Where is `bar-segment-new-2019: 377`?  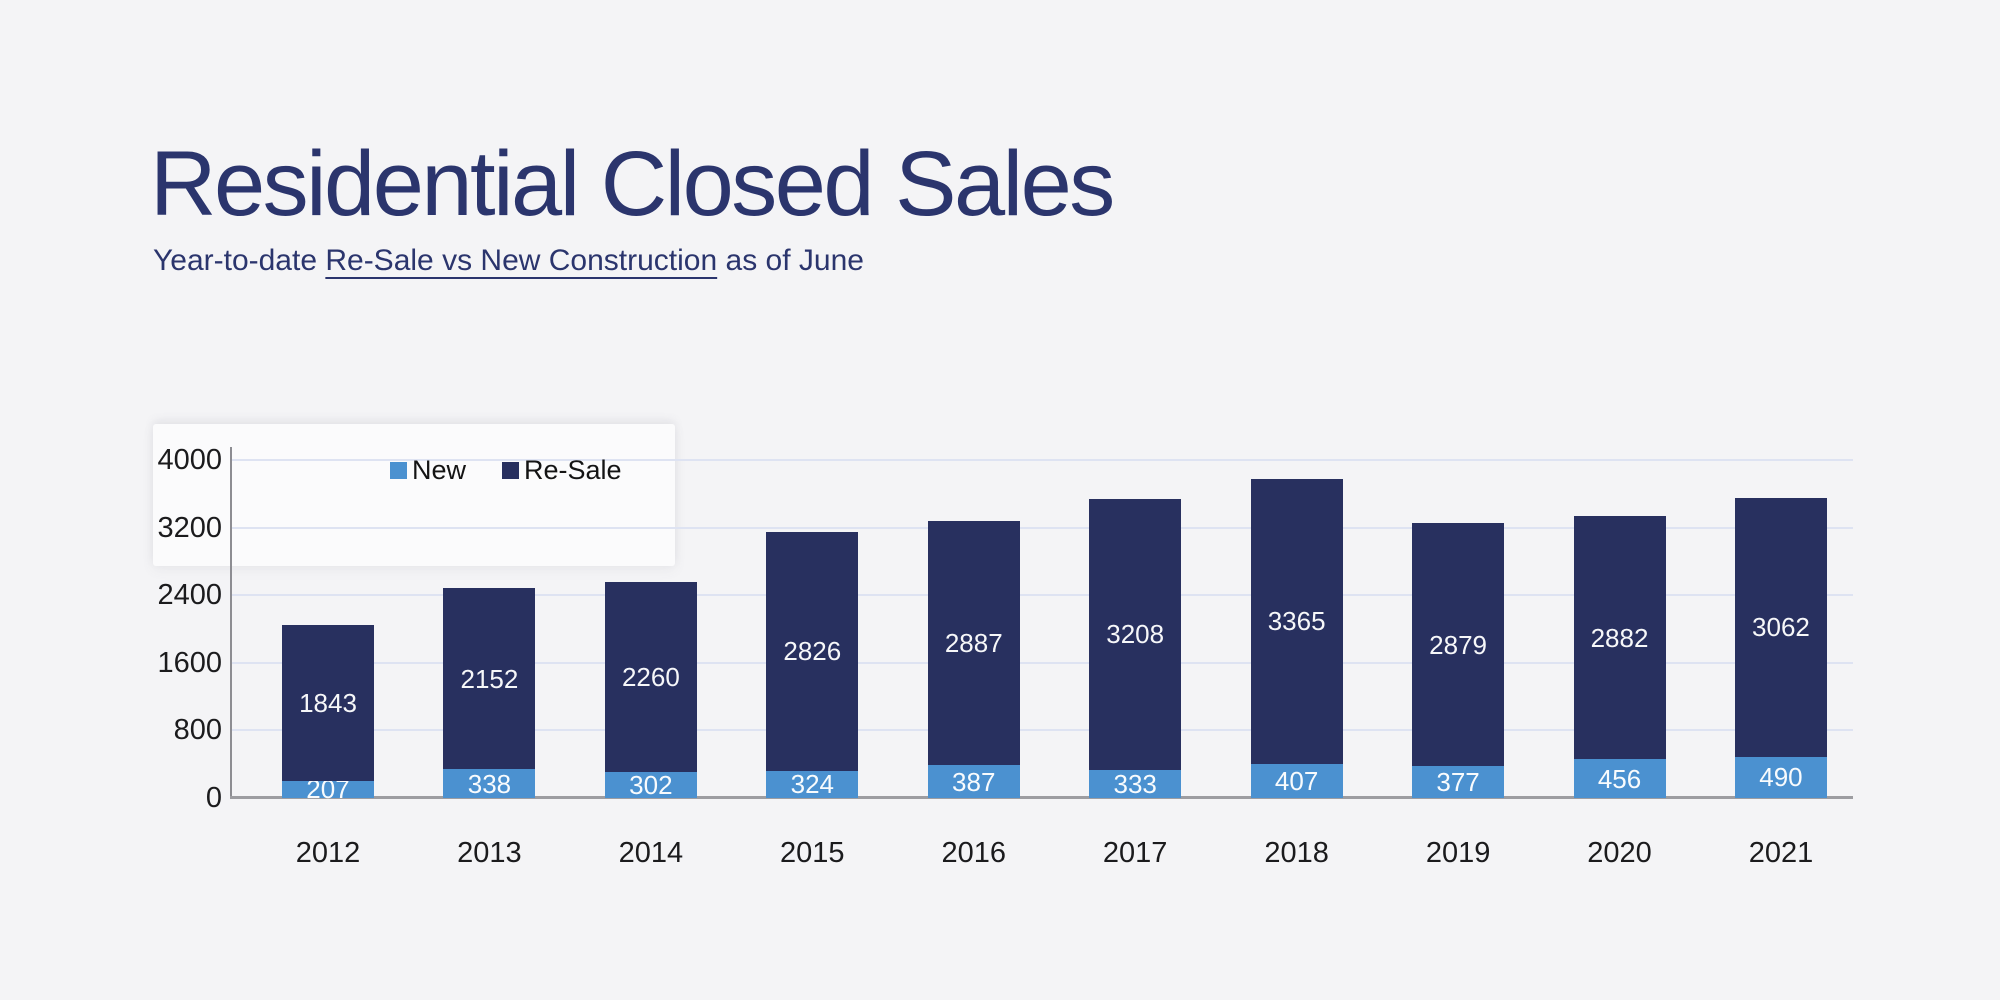
bar-segment-new-2019: 377 is located at coordinates (1458, 782).